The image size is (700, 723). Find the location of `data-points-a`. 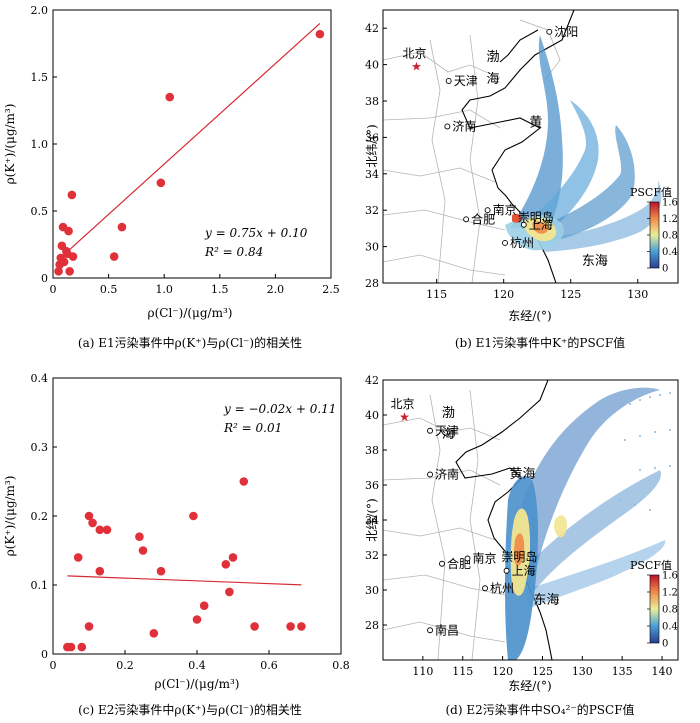

data-points-a is located at coordinates (189, 152).